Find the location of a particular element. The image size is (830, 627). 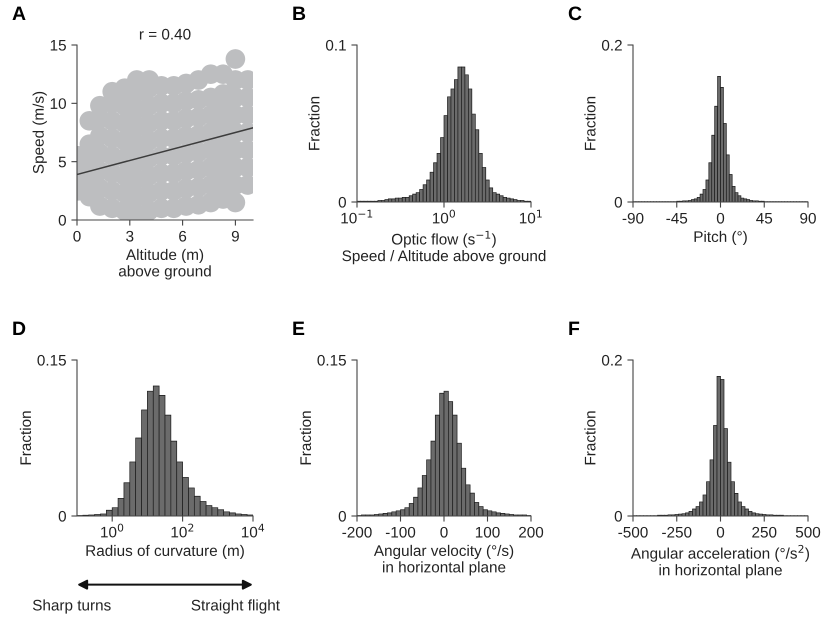

text: F is located at coordinates (574, 329).